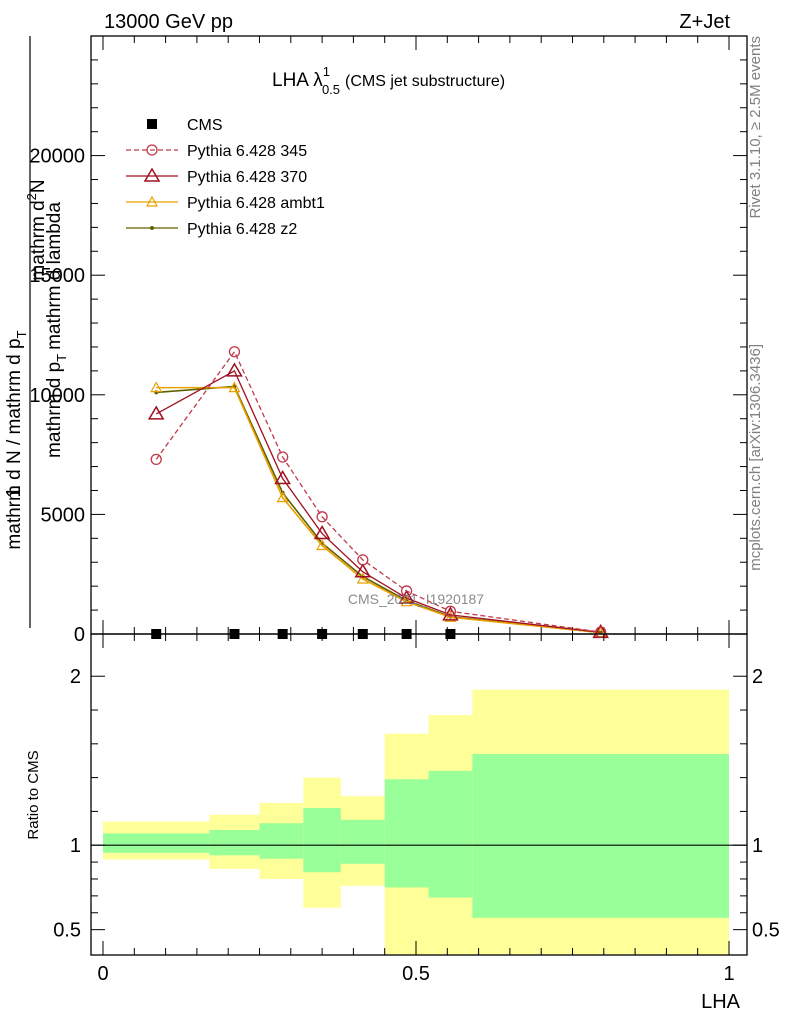 The height and width of the screenshot is (1024, 786). What do you see at coordinates (168, 22) in the screenshot?
I see `header-left: 13000 GeV pp` at bounding box center [168, 22].